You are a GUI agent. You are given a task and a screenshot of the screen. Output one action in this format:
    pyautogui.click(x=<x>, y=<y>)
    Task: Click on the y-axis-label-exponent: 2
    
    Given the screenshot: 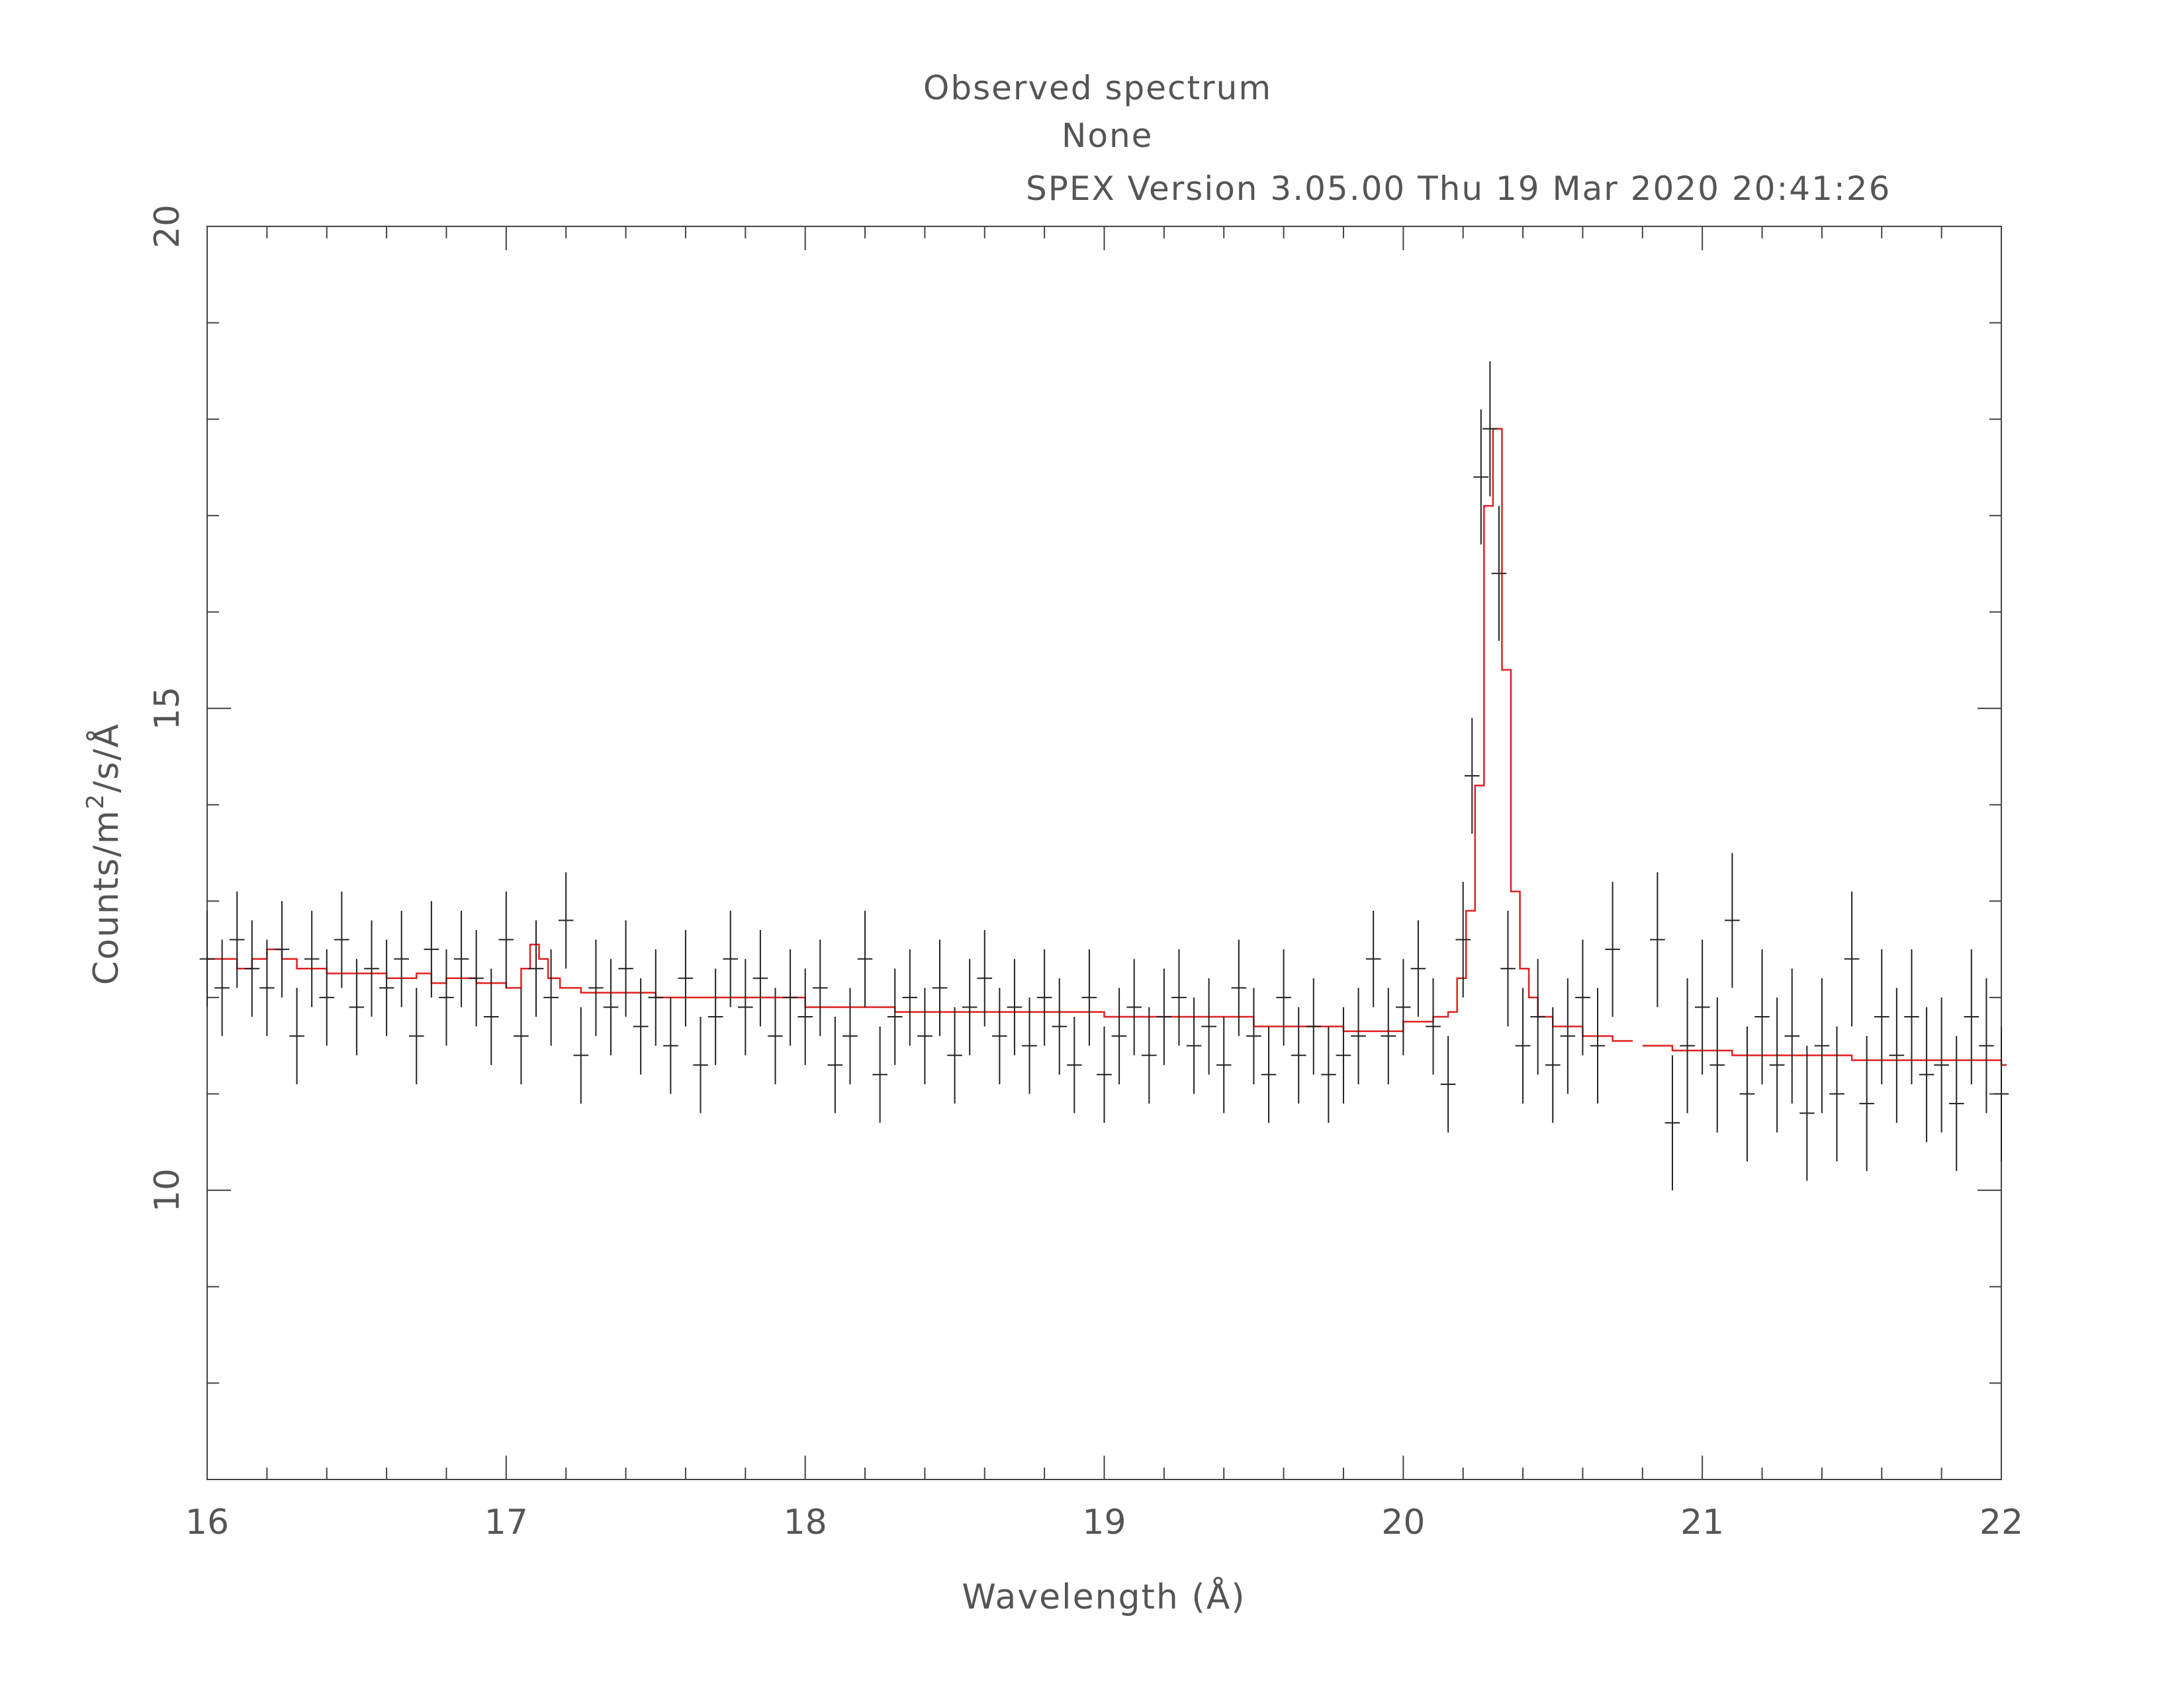 What is the action you would take?
    pyautogui.click(x=95, y=801)
    